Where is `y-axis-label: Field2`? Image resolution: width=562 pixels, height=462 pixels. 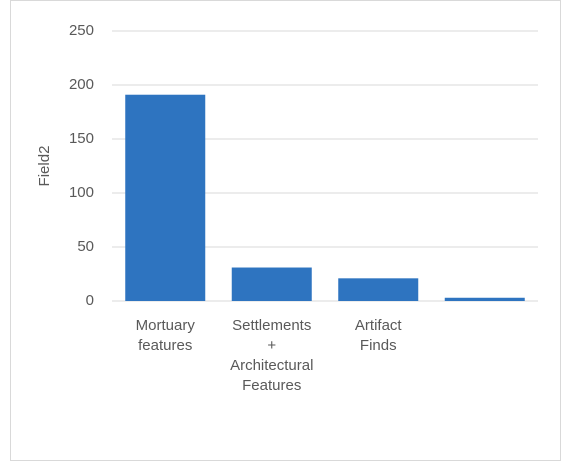 y-axis-label: Field2 is located at coordinates (44, 166).